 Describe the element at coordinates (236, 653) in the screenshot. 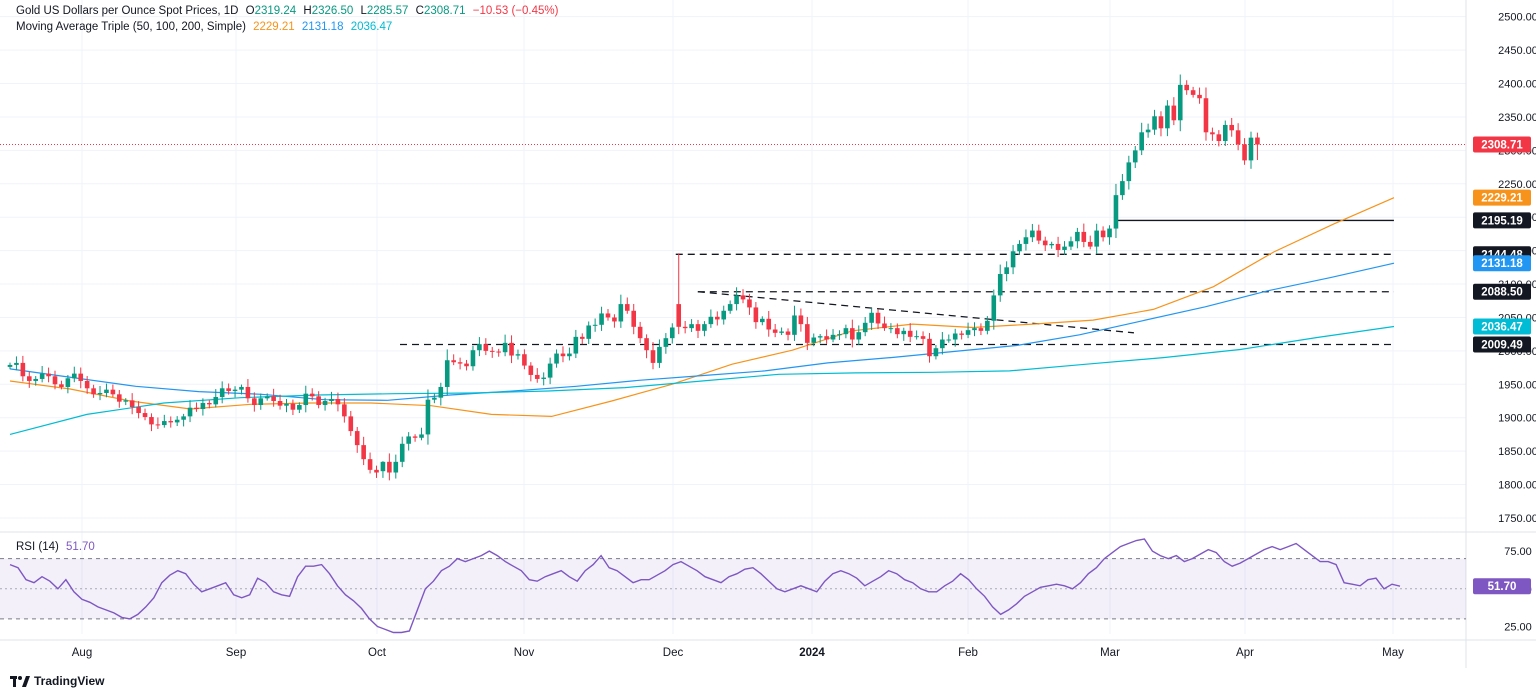

I see `time-tick-label: Sep` at that location.